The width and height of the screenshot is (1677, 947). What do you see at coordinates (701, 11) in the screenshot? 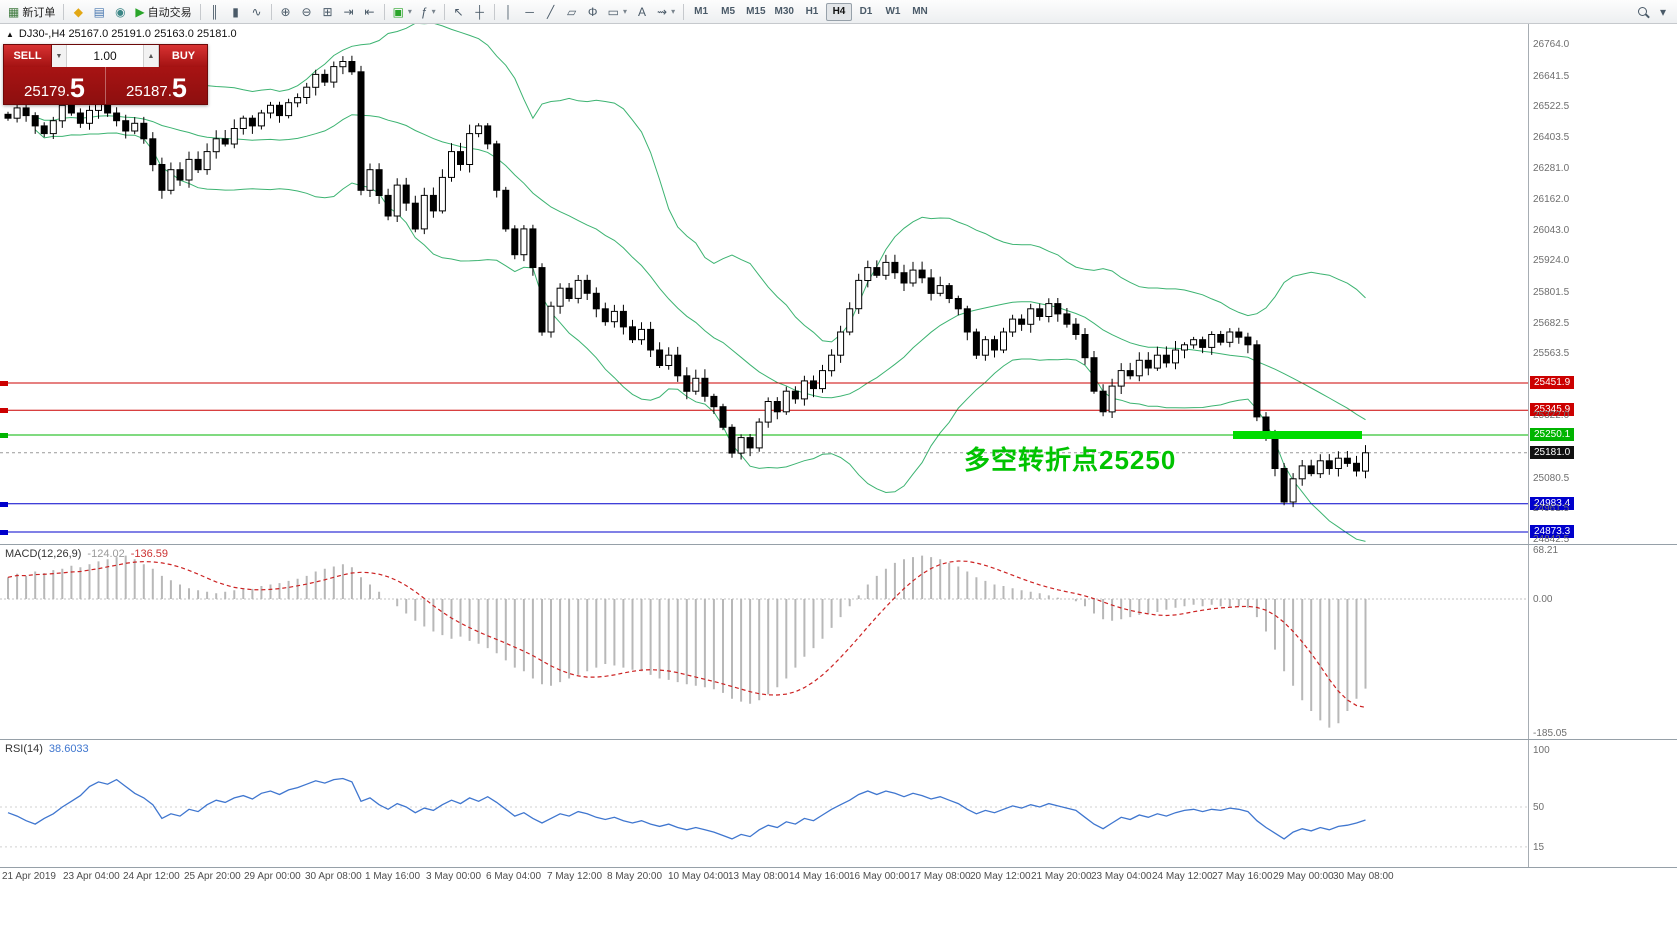
I see `timeframe-m1-button: M1` at bounding box center [701, 11].